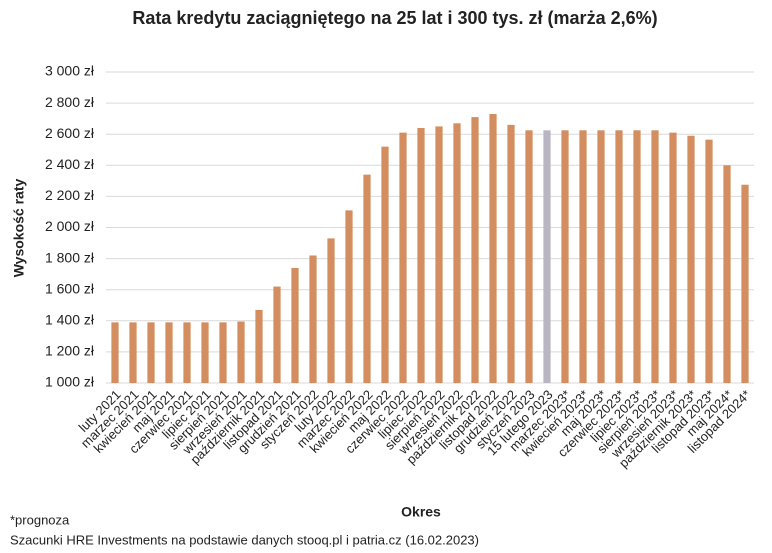 This screenshot has width=772, height=553. What do you see at coordinates (70, 133) in the screenshot?
I see `y-tick-label: 2 600 zł` at bounding box center [70, 133].